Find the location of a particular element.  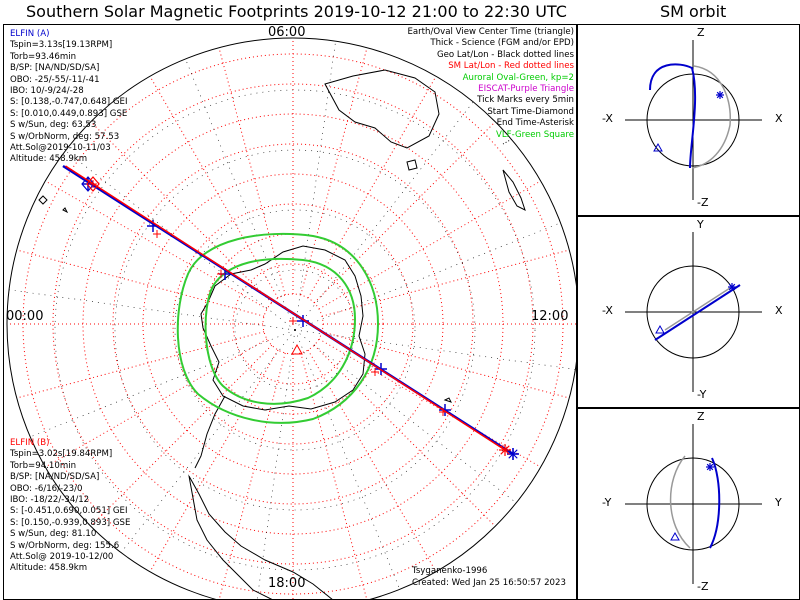

legend-entry: SM Lat/Lon - Red dotted lines is located at coordinates (511, 66).